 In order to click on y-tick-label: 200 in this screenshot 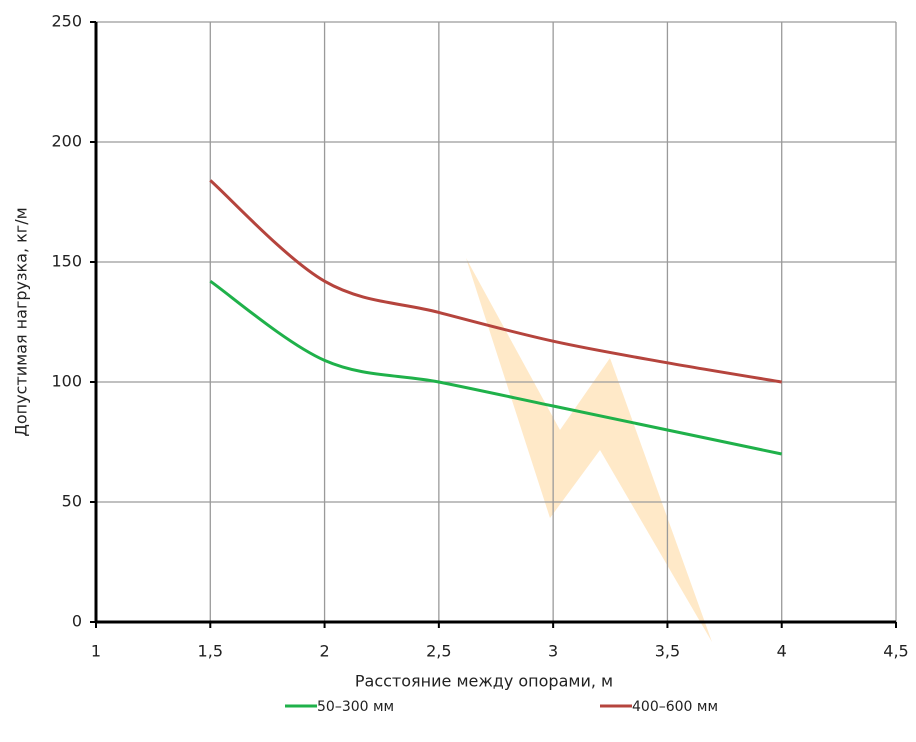, I will do `click(66, 141)`.